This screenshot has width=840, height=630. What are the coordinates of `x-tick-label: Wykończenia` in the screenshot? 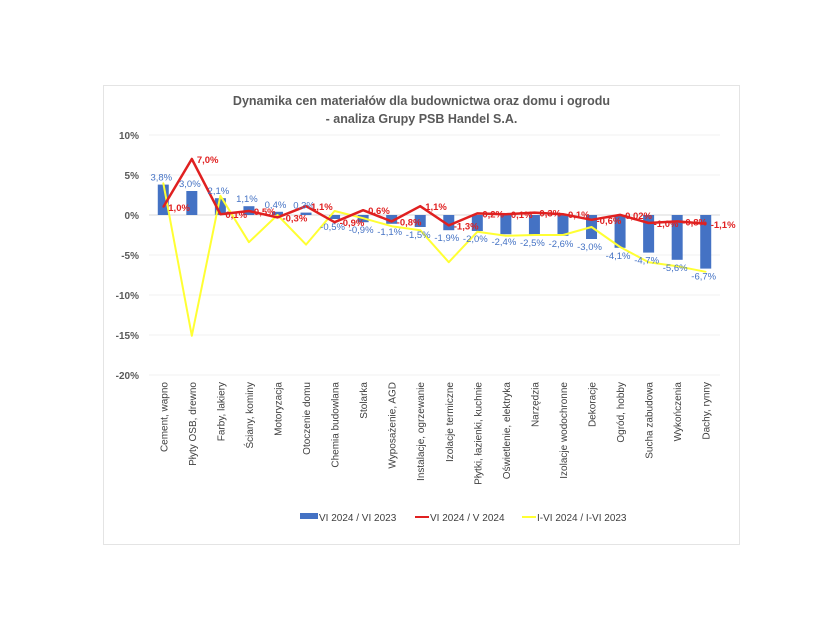 It's located at (678, 412).